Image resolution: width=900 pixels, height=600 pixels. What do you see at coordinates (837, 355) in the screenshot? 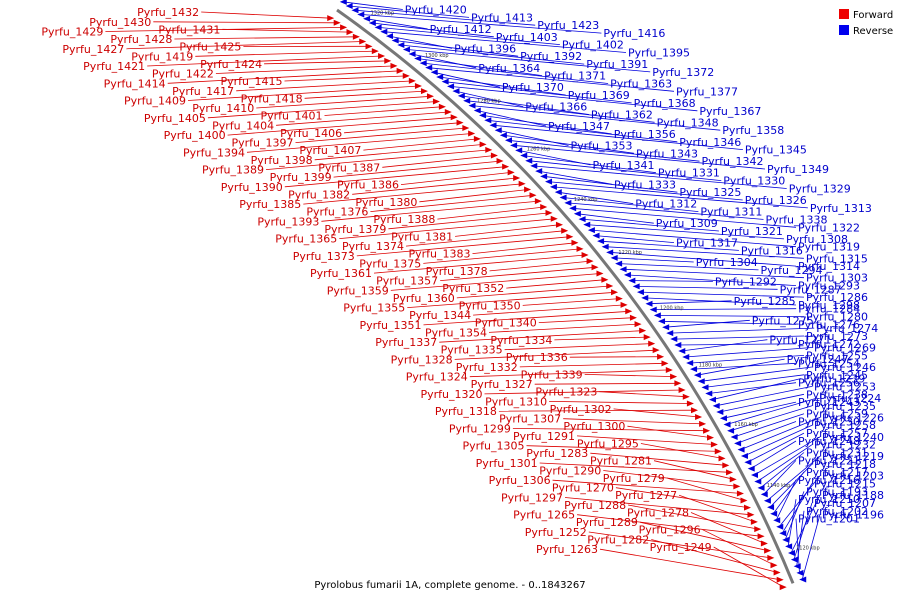
I see `reverse-gene-label: Pyrfu_1255` at bounding box center [837, 355].